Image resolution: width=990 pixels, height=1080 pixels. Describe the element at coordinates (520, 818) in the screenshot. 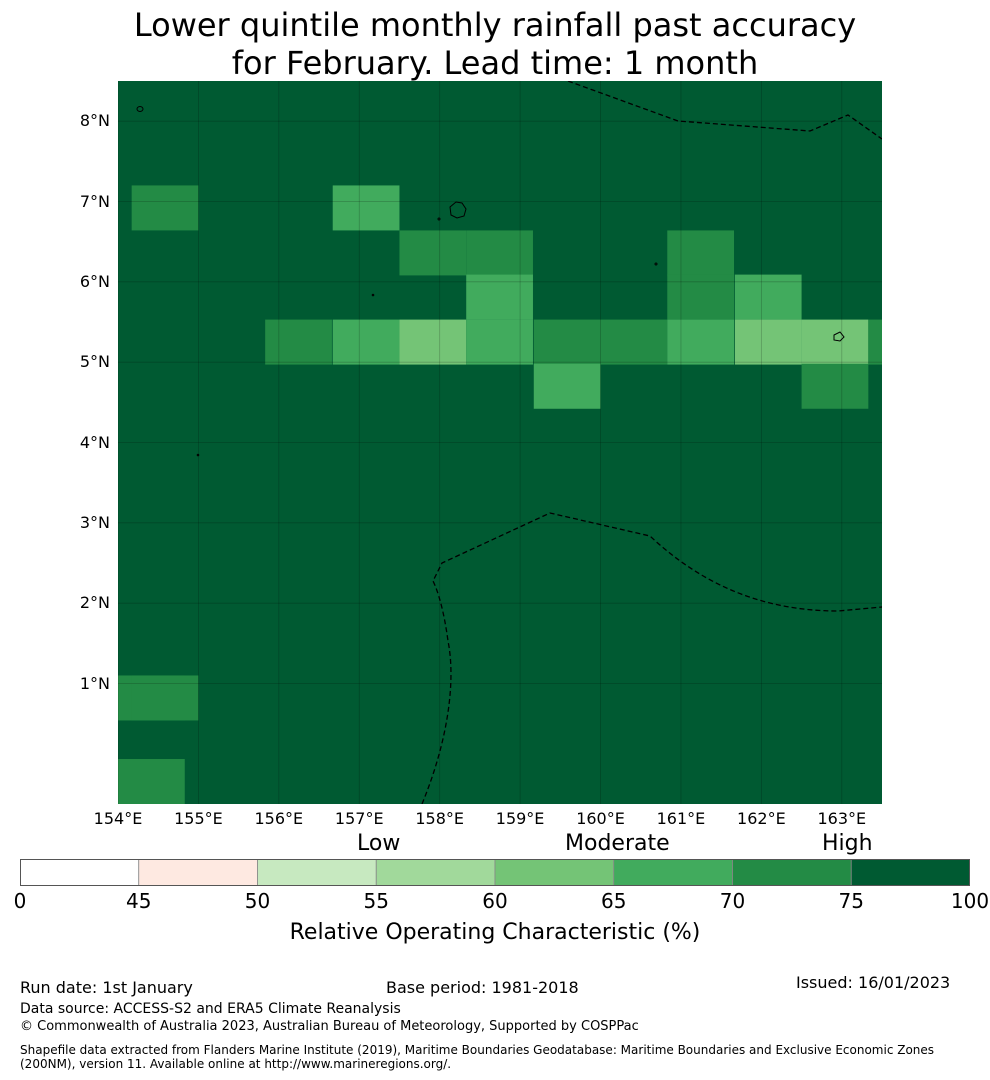

I see `longitude-label: 159°E` at that location.